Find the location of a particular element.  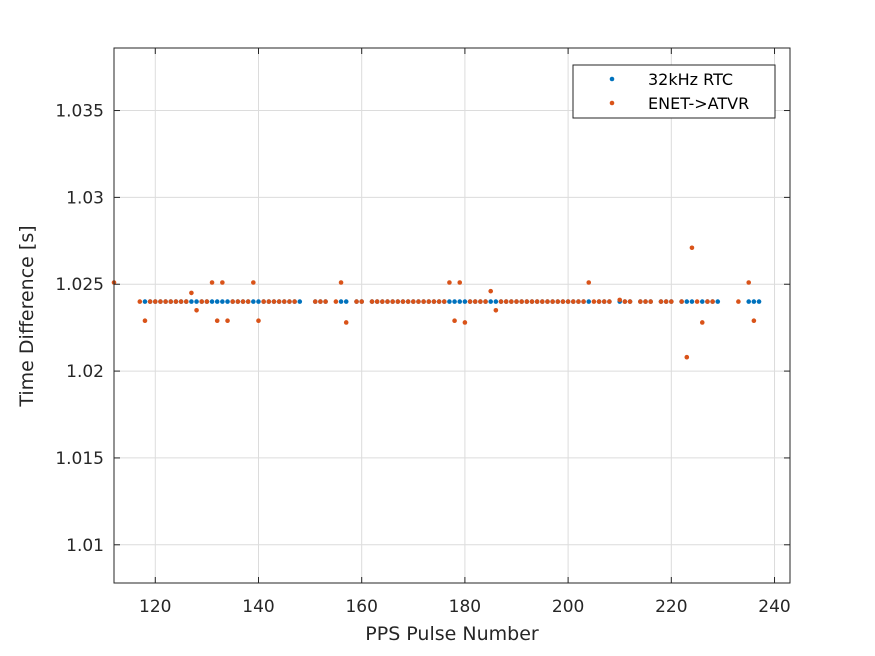

x-tick-label: 120 is located at coordinates (155, 607).